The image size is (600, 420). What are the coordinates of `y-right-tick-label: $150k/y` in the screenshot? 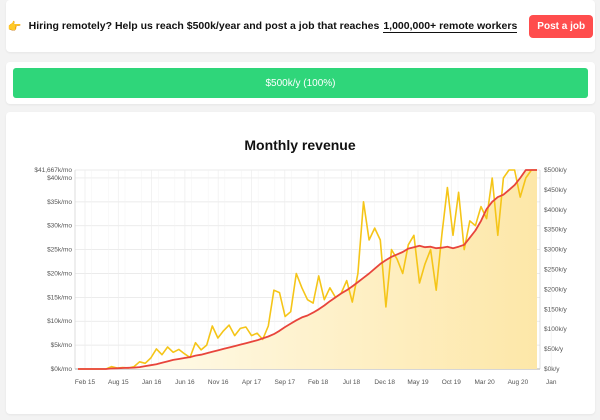 It's located at (556, 309).